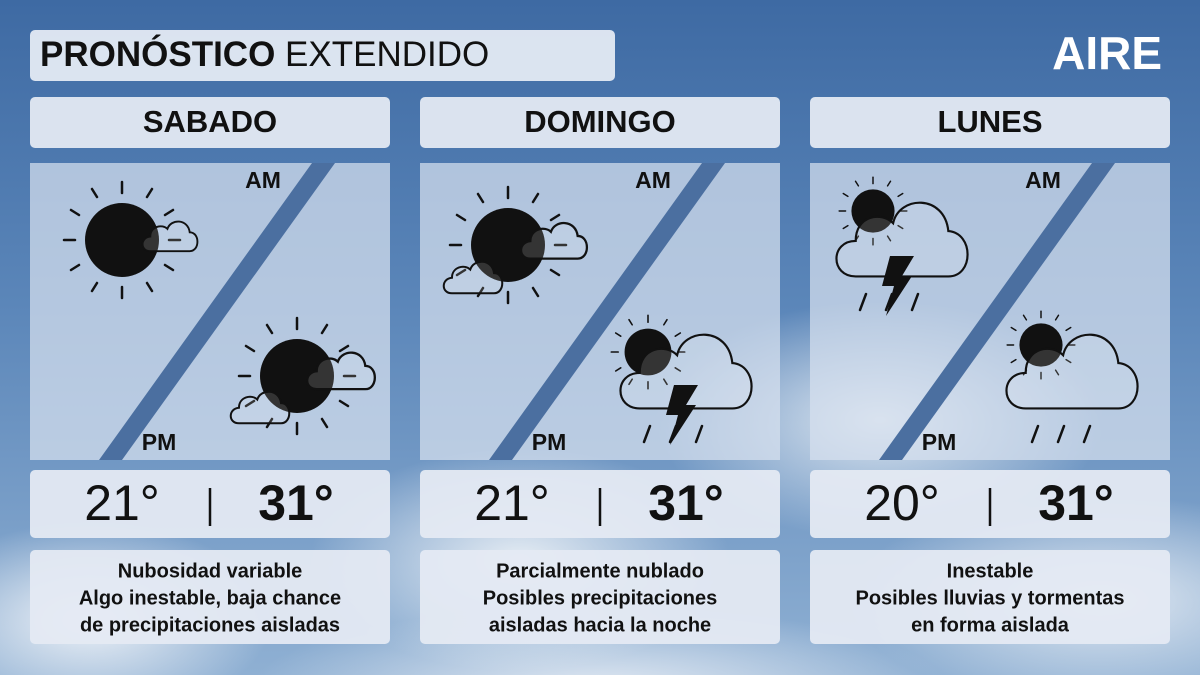 Image resolution: width=1200 pixels, height=675 pixels. What do you see at coordinates (157, 54) in the screenshot?
I see `title-bold: PRONÓSTICO` at bounding box center [157, 54].